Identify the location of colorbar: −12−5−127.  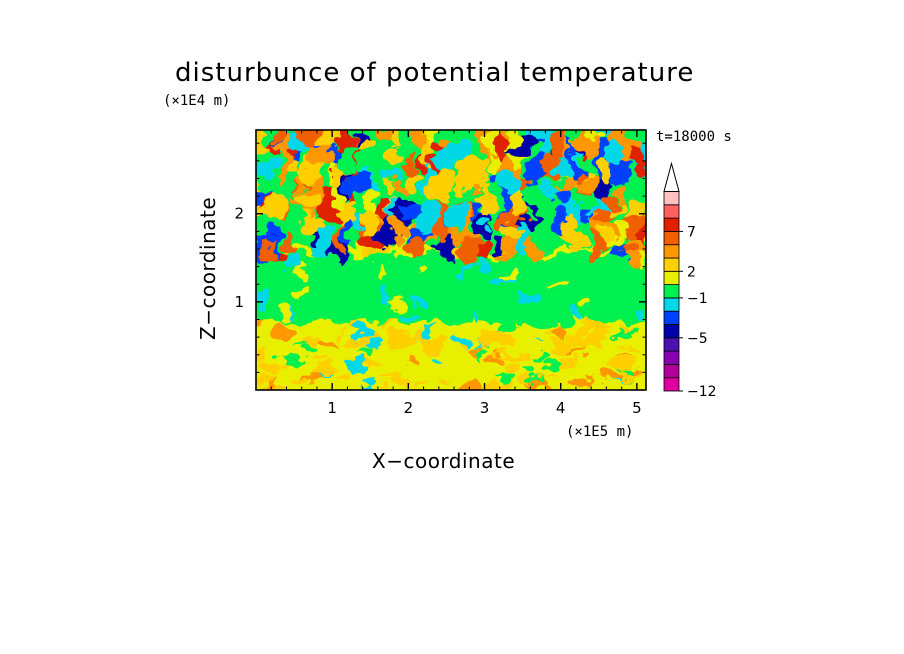
(690, 280).